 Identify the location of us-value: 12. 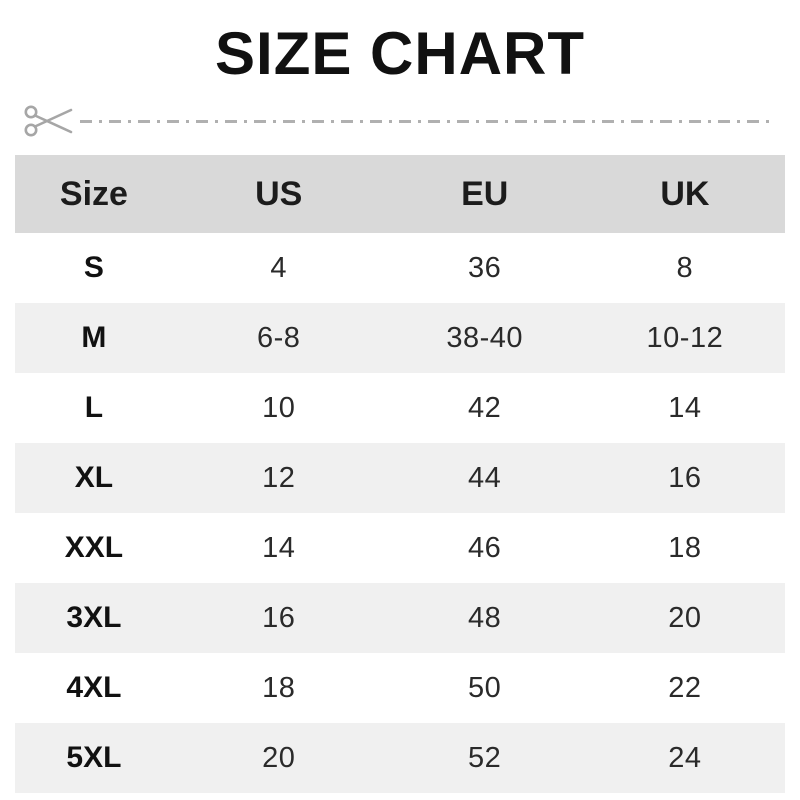
(279, 477).